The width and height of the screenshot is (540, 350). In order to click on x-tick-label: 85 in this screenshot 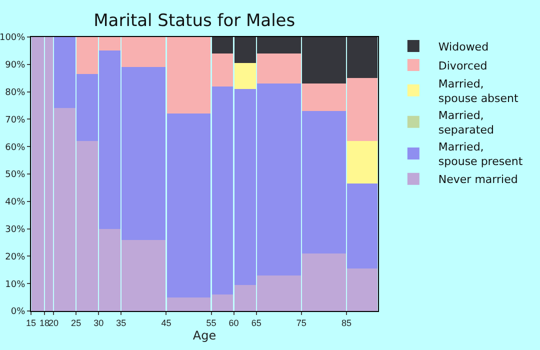, I will do `click(346, 323)`.